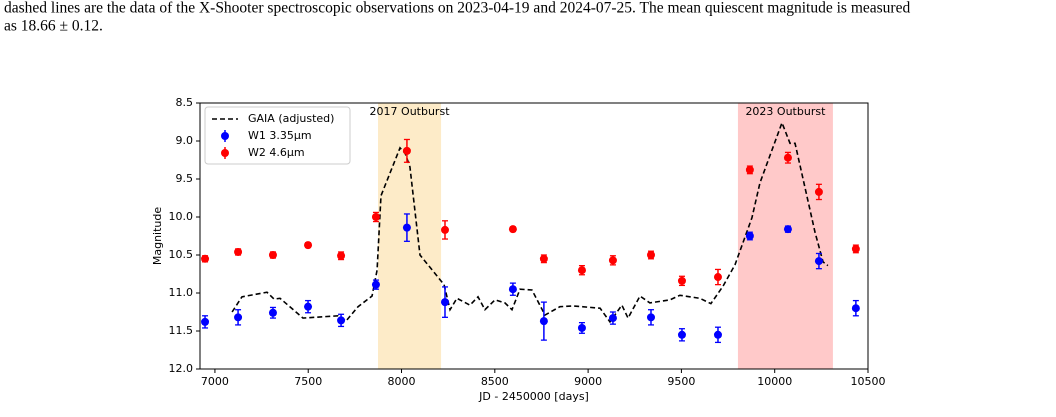  What do you see at coordinates (681, 381) in the screenshot?
I see `x-tick-label: 9500` at bounding box center [681, 381].